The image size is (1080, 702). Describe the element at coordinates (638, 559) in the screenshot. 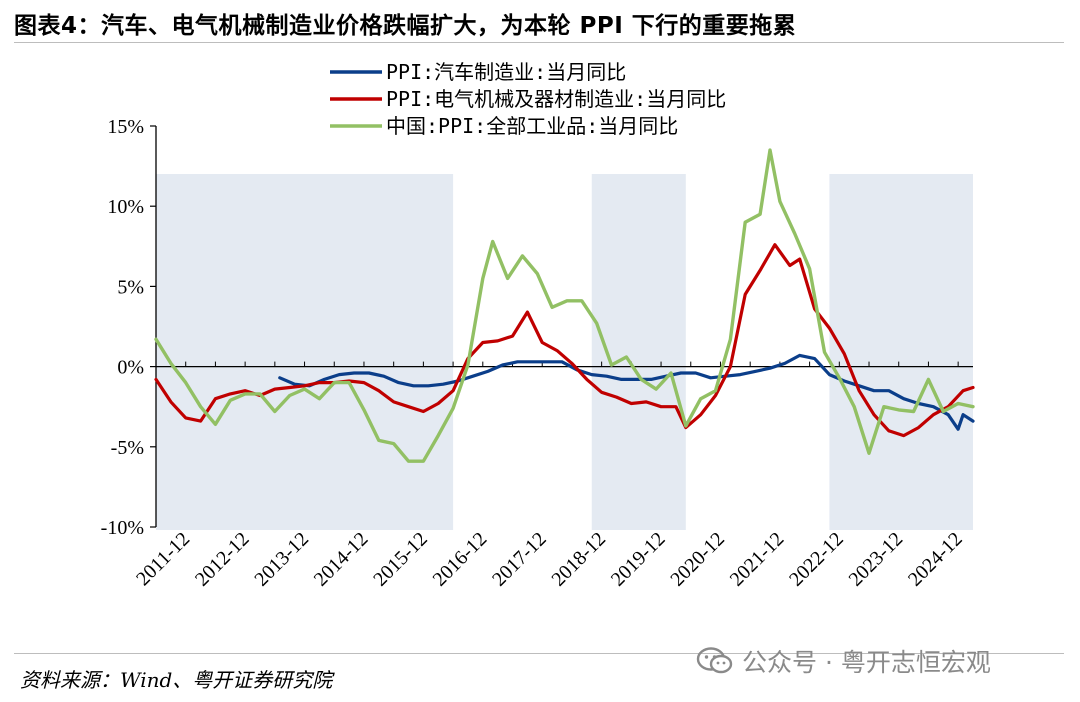

I see `x-tick-label: 2019-12` at that location.